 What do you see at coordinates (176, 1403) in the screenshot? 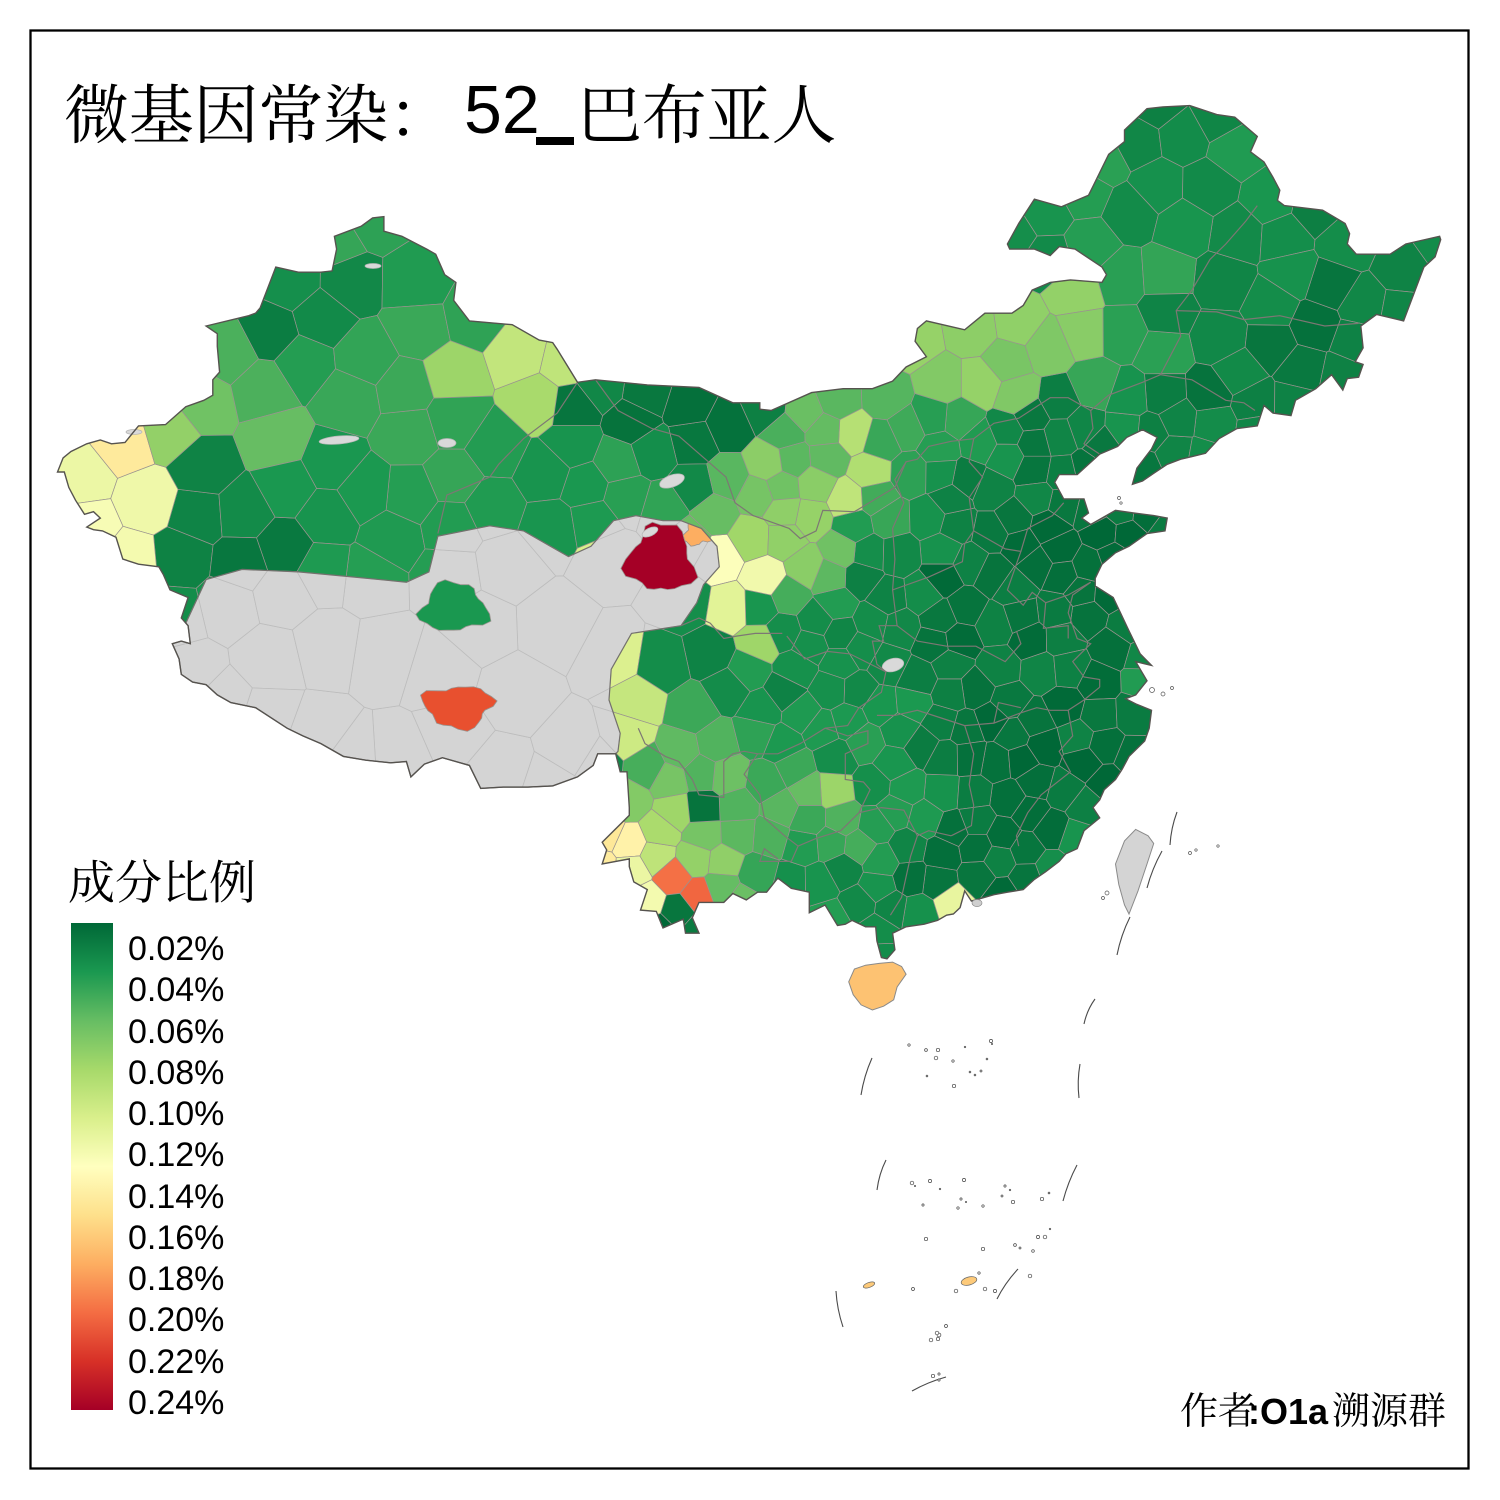
I see `svg-text: 0.24%` at bounding box center [176, 1403].